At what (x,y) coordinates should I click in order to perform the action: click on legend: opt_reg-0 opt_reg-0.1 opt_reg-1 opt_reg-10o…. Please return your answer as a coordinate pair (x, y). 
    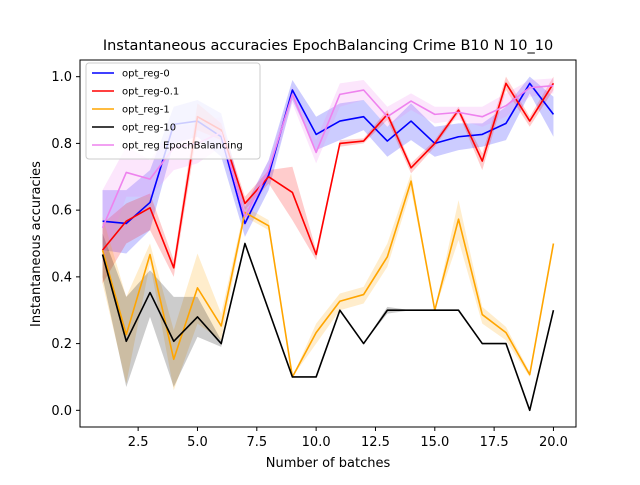
    Looking at the image, I should click on (173, 111).